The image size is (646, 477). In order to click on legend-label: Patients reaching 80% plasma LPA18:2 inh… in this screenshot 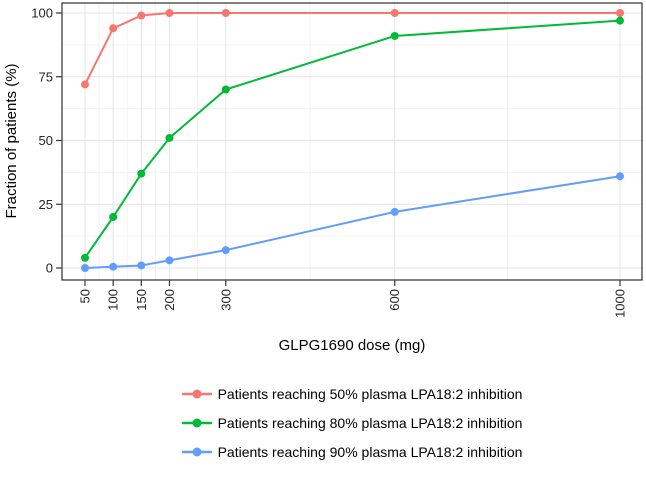, I will do `click(370, 422)`.